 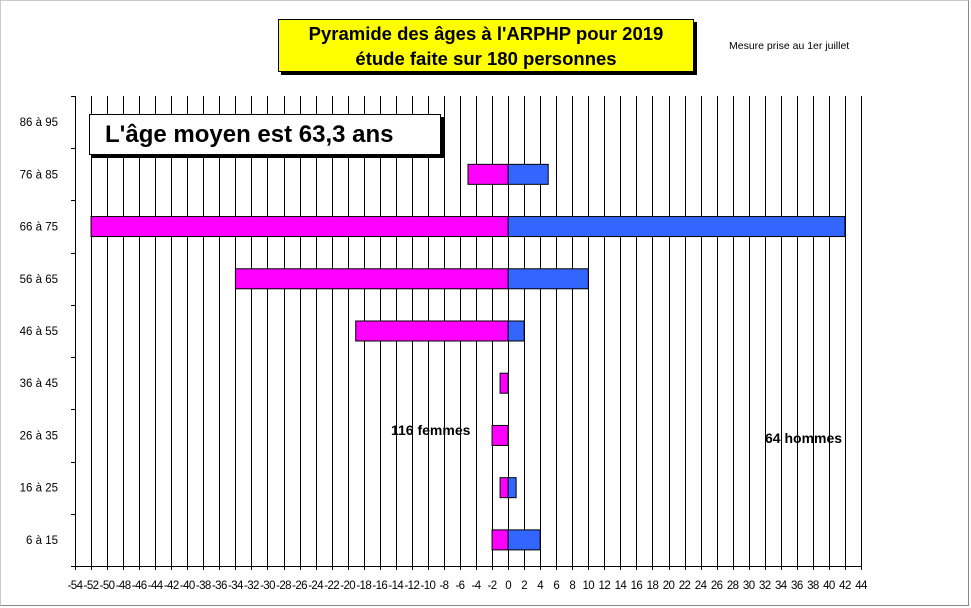 I want to click on x-tick-label: -8, so click(x=443, y=586).